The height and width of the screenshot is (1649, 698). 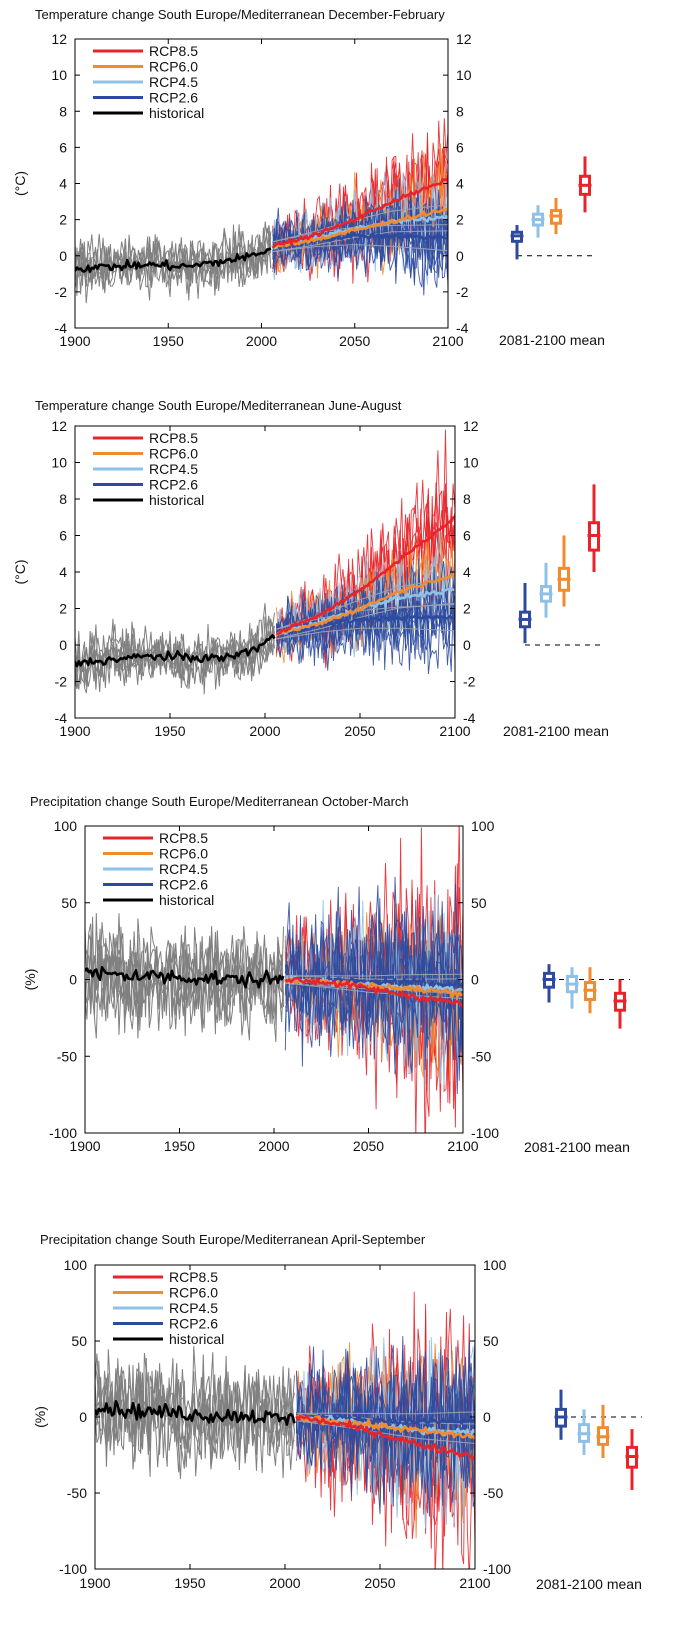 I want to click on plot-area, so click(x=285, y=1430).